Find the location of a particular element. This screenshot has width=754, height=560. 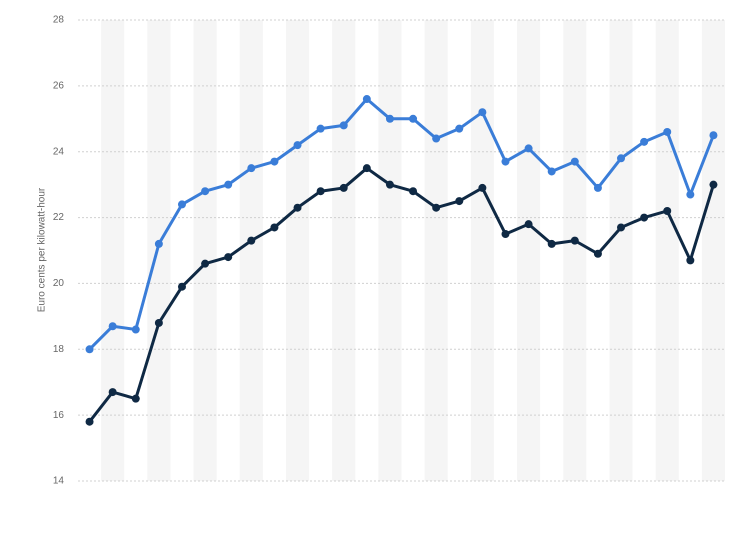

y-tick-label: 20 is located at coordinates (59, 283).